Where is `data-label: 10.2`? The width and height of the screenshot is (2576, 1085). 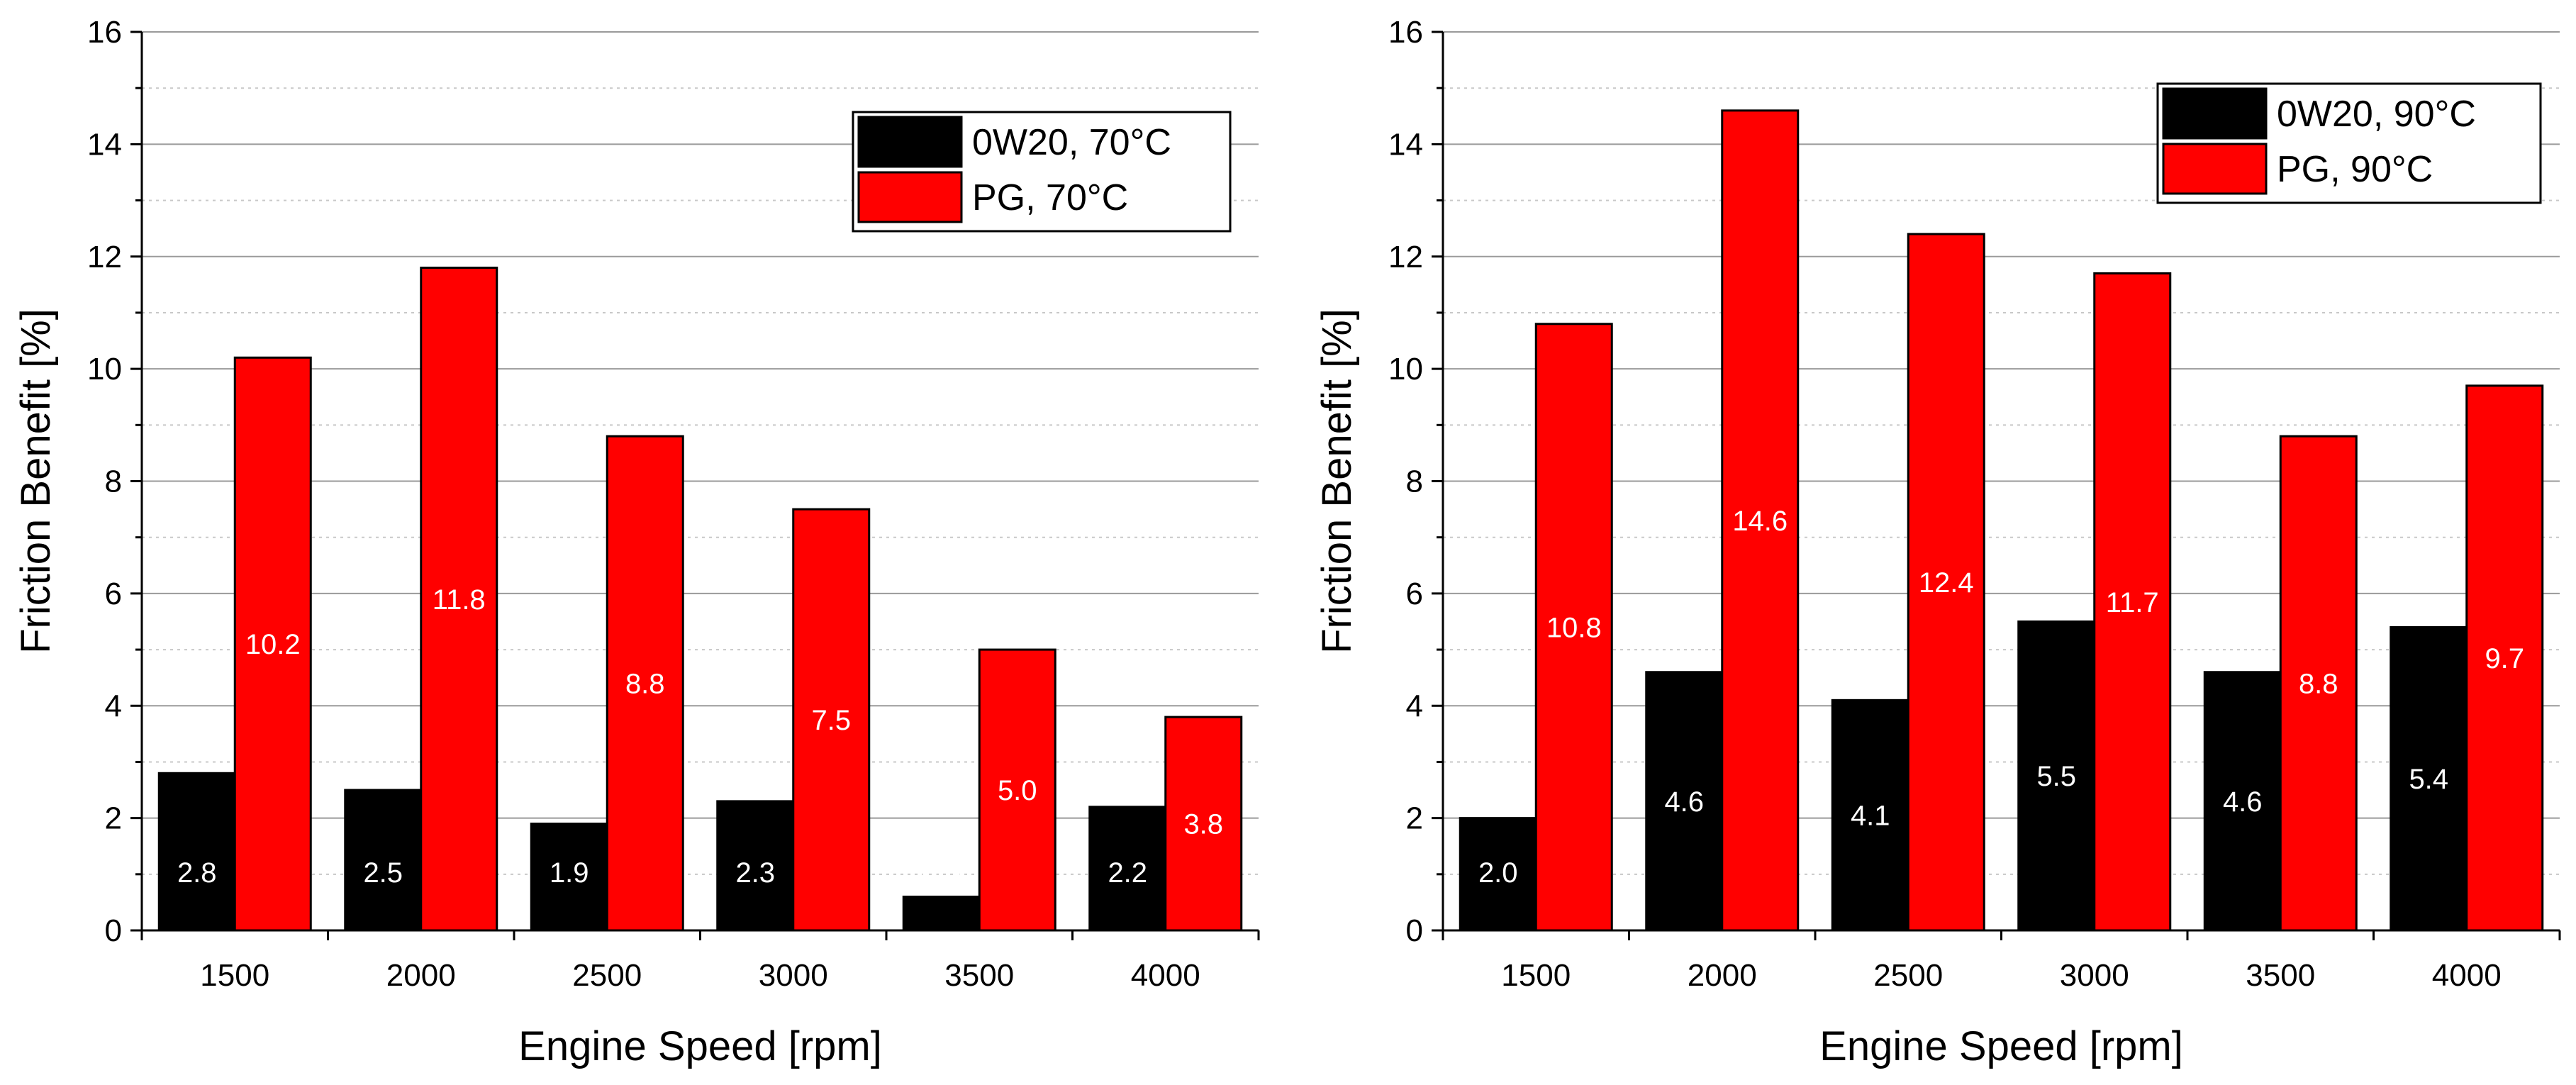 data-label: 10.2 is located at coordinates (273, 644).